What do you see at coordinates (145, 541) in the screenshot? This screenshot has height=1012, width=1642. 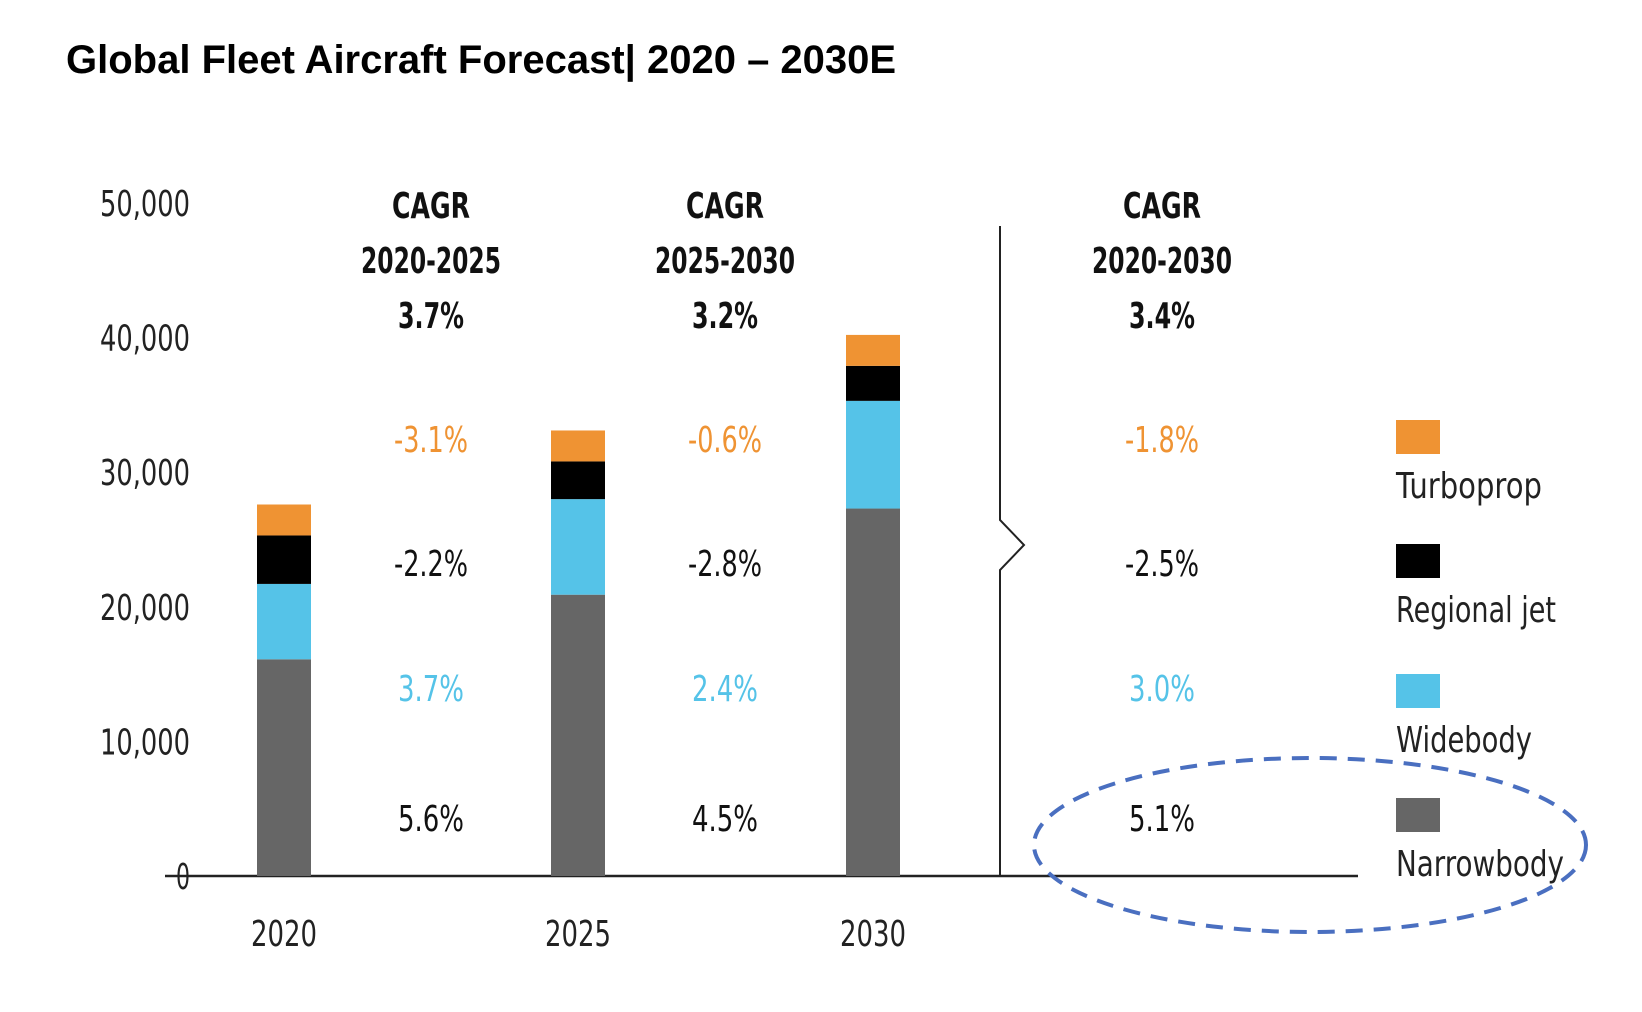 I see `y-axis-ticks: 0 10,000 20,000 30,000 40,000 50,000` at bounding box center [145, 541].